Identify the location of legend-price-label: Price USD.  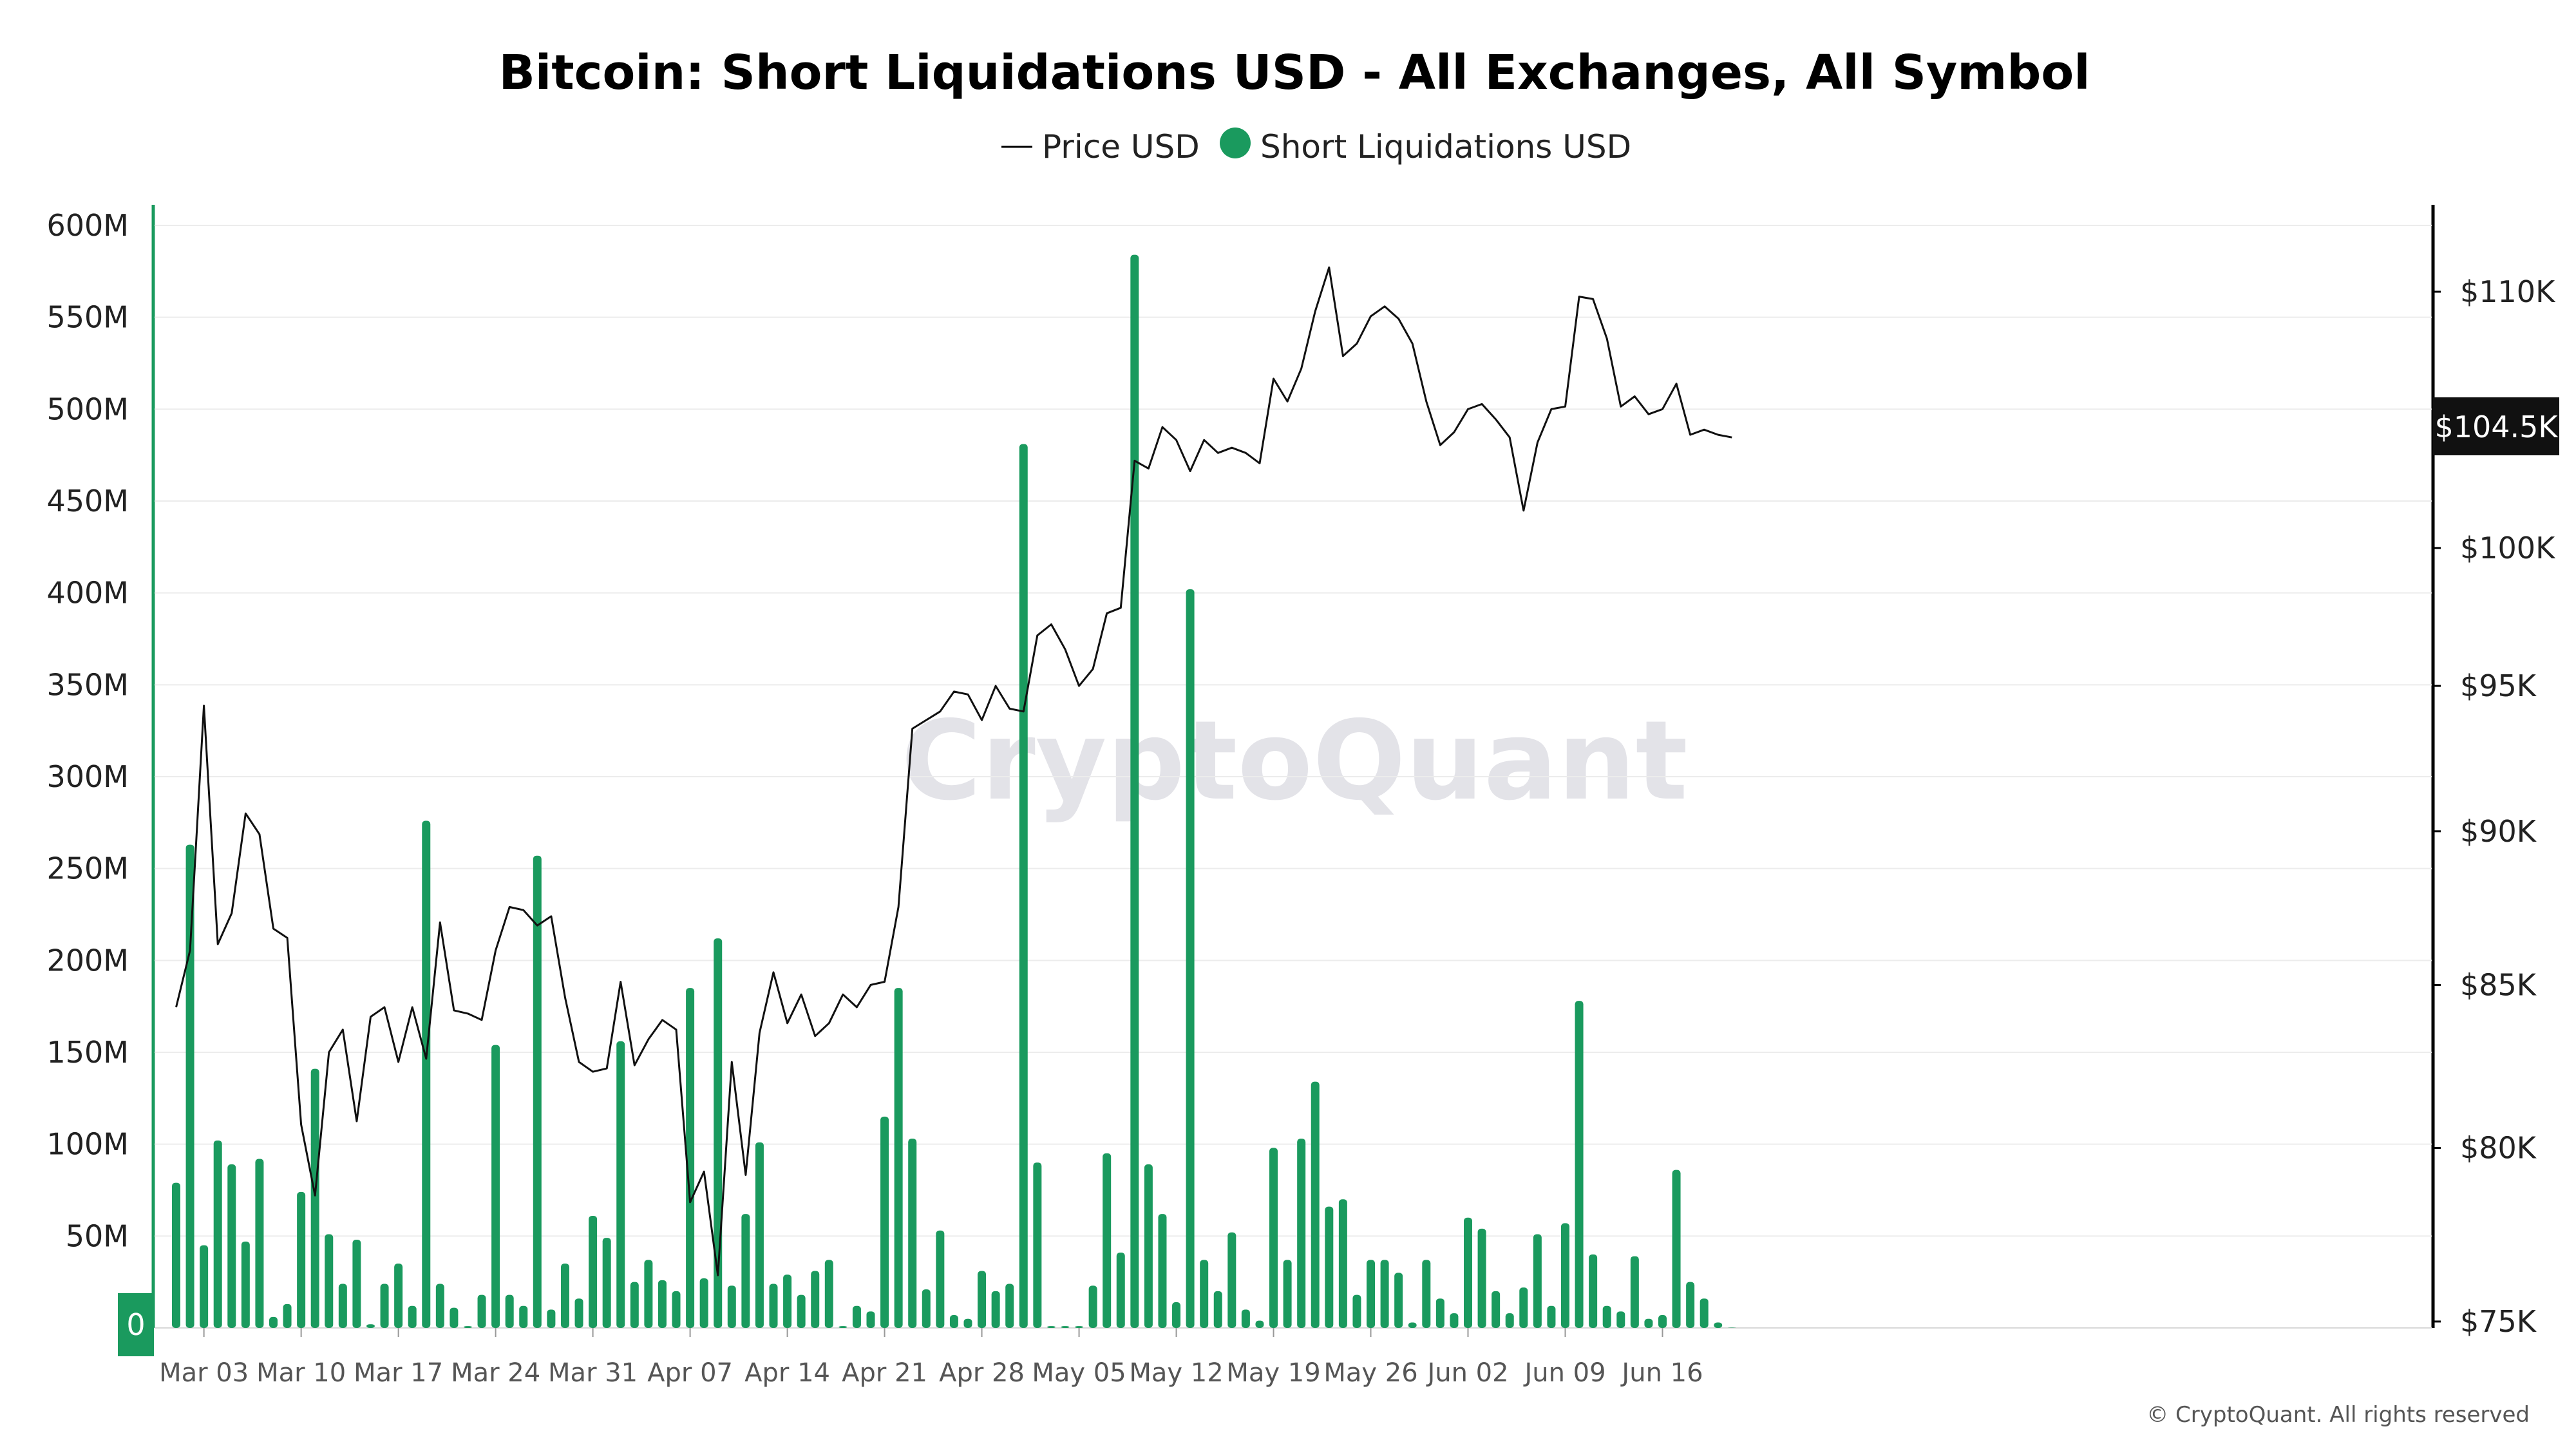
(1121, 147).